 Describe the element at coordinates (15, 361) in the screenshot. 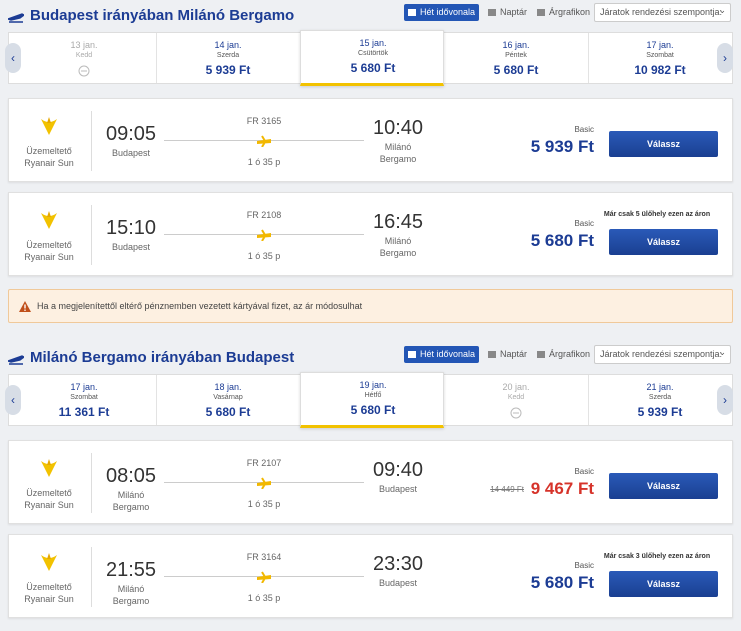

I see `plane-icon` at that location.